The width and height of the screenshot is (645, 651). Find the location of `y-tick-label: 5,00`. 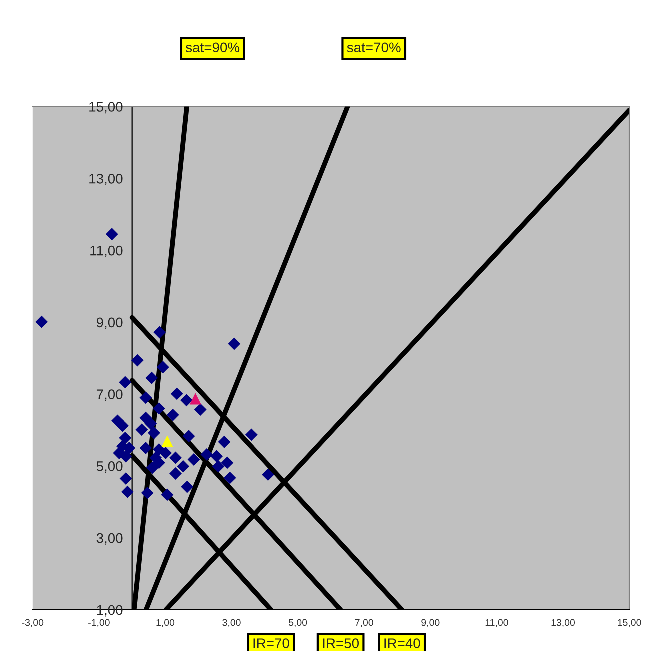

y-tick-label: 5,00 is located at coordinates (109, 468).